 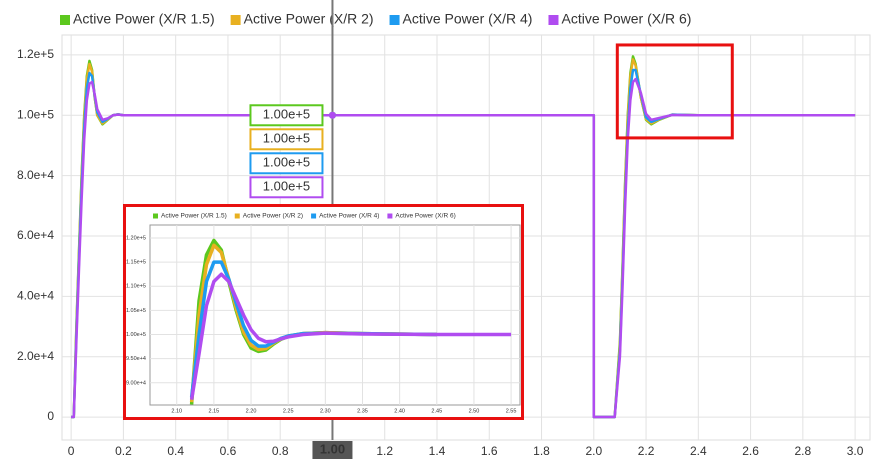 I want to click on y-tick-label: 1.05e+5, so click(x=136, y=311).